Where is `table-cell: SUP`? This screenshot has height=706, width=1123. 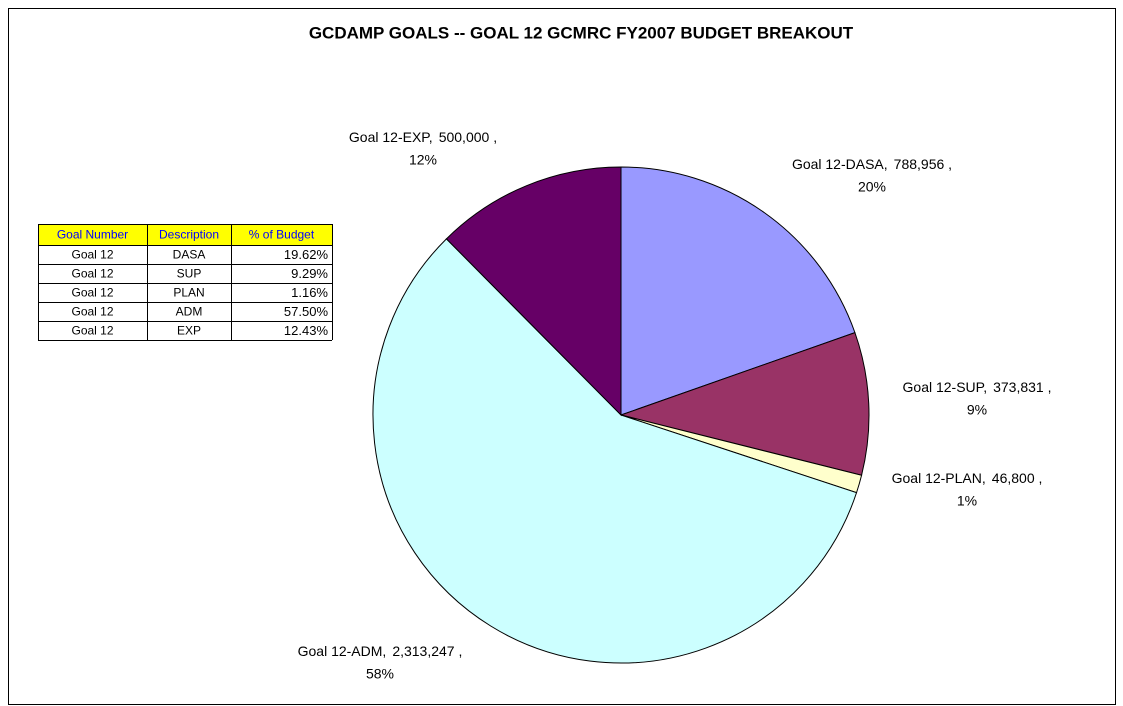 table-cell: SUP is located at coordinates (189, 274).